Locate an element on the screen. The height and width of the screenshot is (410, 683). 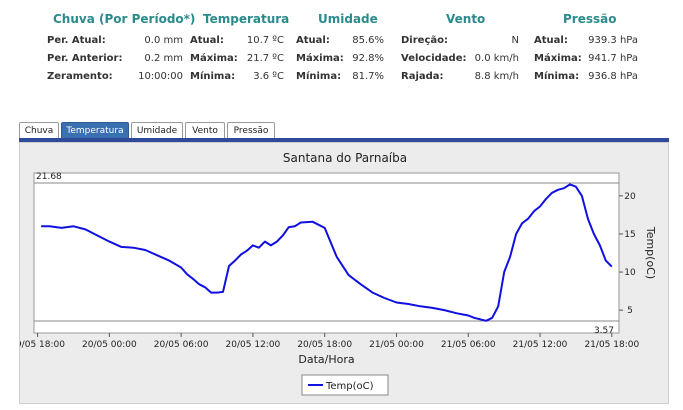
stats-value: 939.3 hPa is located at coordinates (613, 40).